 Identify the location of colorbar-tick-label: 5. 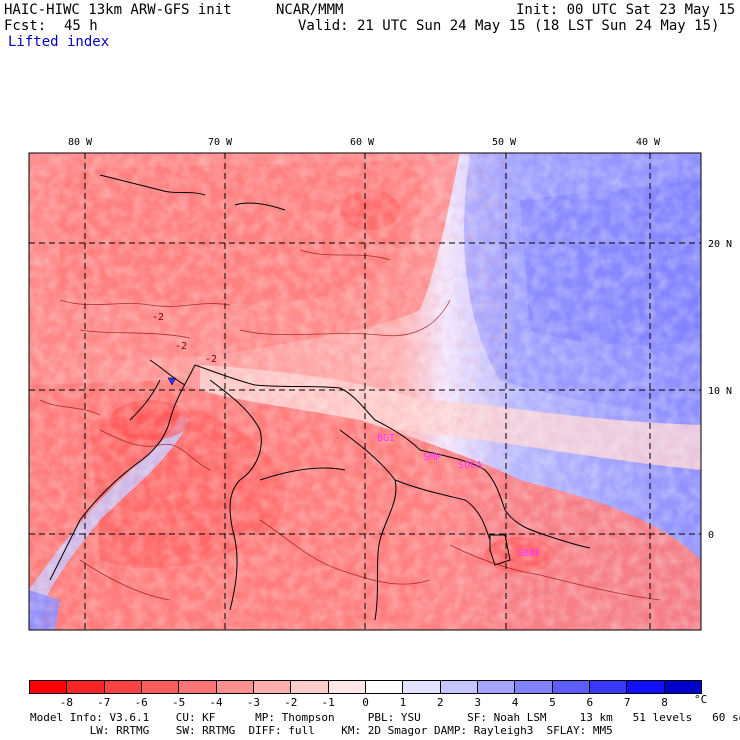
(552, 702).